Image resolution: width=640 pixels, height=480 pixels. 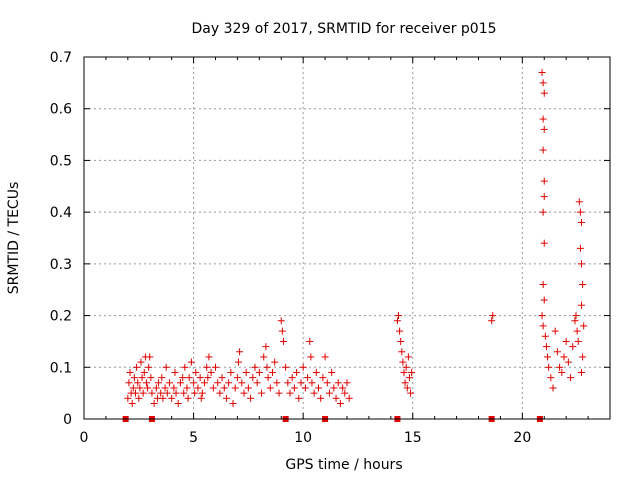 I want to click on y-tick-label: 0.5, so click(x=61, y=161).